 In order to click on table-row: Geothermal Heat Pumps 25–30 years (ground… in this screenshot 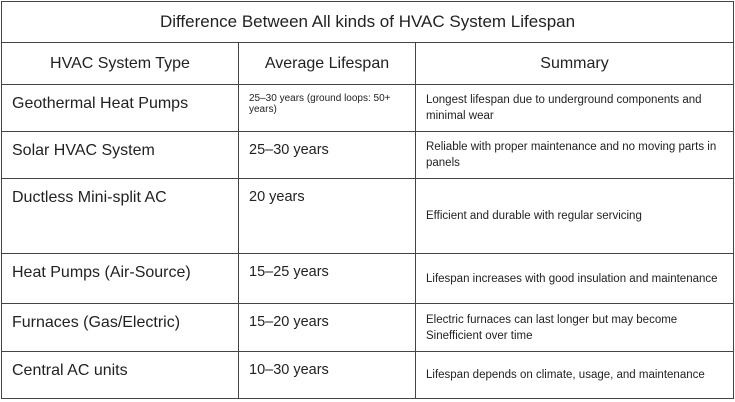, I will do `click(368, 108)`.